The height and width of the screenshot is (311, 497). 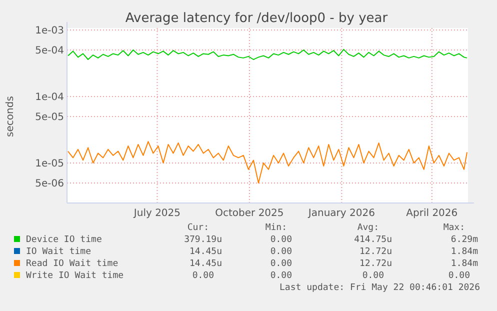 What do you see at coordinates (75, 276) in the screenshot?
I see `legend-label: Write IO Wait time` at bounding box center [75, 276].